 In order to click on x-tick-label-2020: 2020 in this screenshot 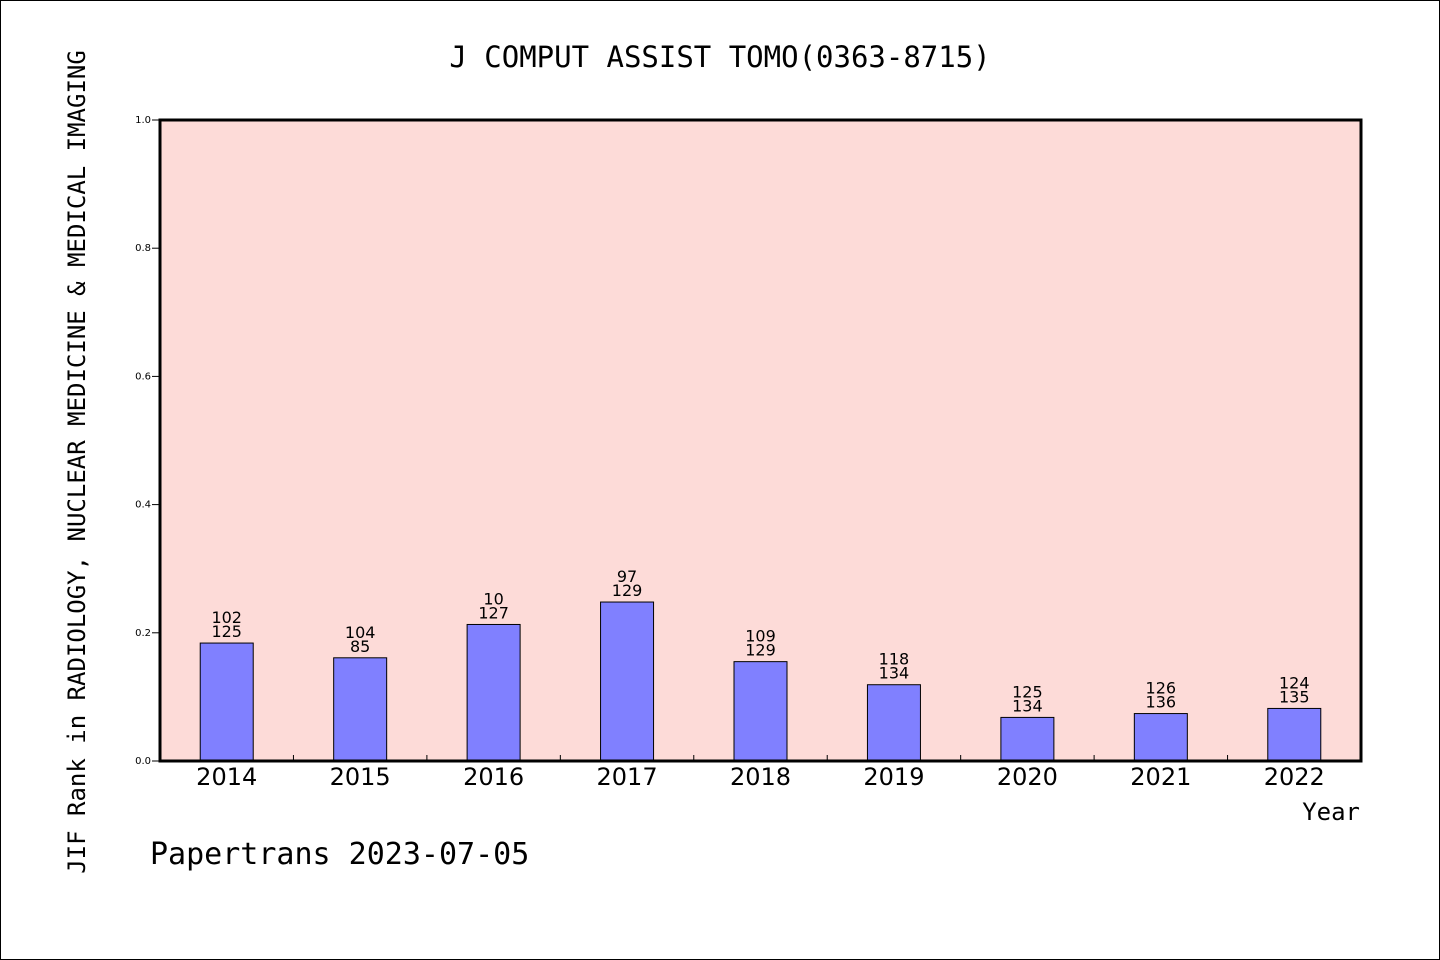, I will do `click(1027, 777)`.